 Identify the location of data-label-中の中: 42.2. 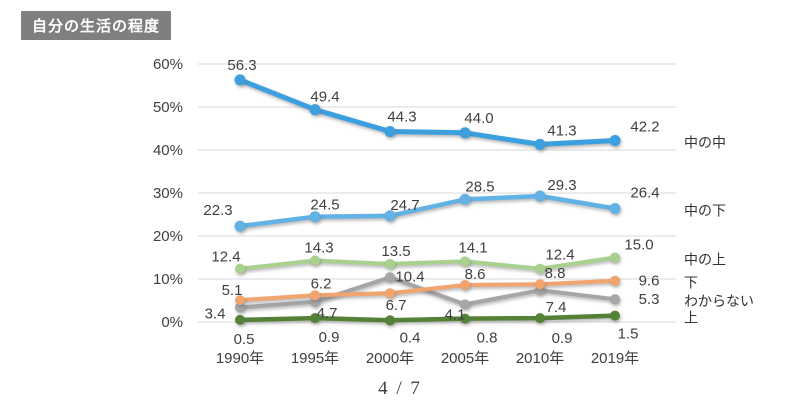
(644, 127).